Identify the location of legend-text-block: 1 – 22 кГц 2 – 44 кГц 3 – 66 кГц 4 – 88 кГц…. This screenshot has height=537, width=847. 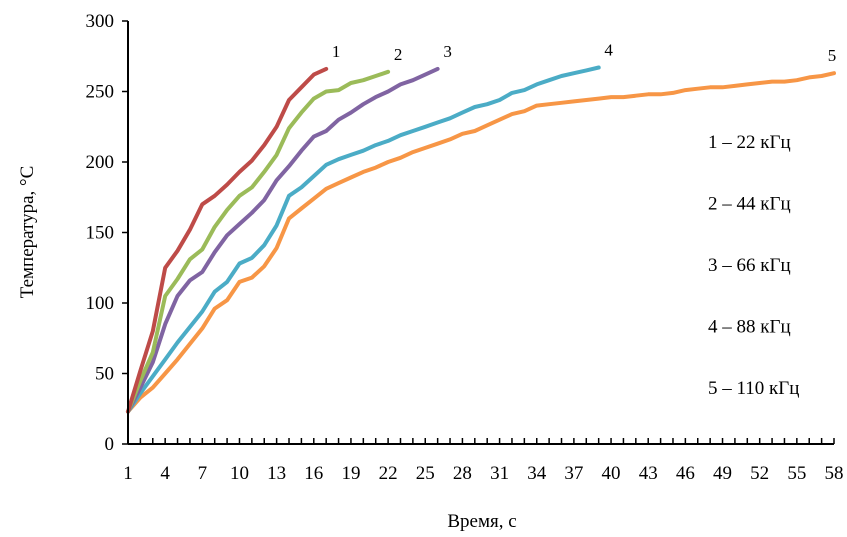
(753, 265).